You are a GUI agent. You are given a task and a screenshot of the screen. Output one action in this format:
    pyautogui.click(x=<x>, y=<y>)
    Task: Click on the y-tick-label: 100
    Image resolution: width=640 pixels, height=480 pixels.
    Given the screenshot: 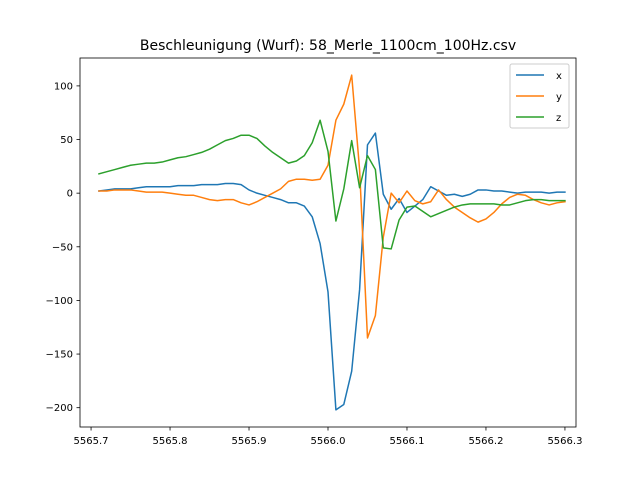 What is the action you would take?
    pyautogui.click(x=63, y=86)
    